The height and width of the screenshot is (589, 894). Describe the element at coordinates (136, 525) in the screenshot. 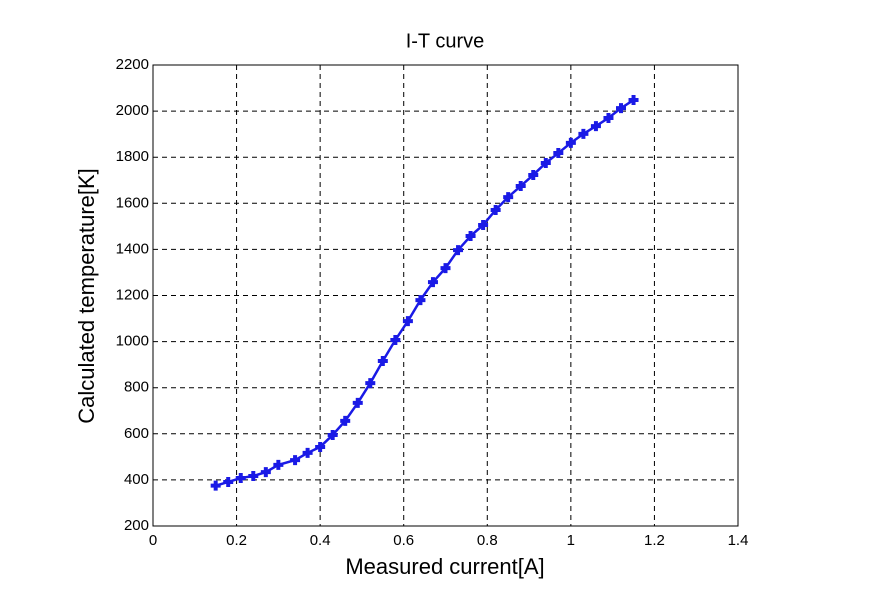

I see `y-tick-label: 200` at that location.